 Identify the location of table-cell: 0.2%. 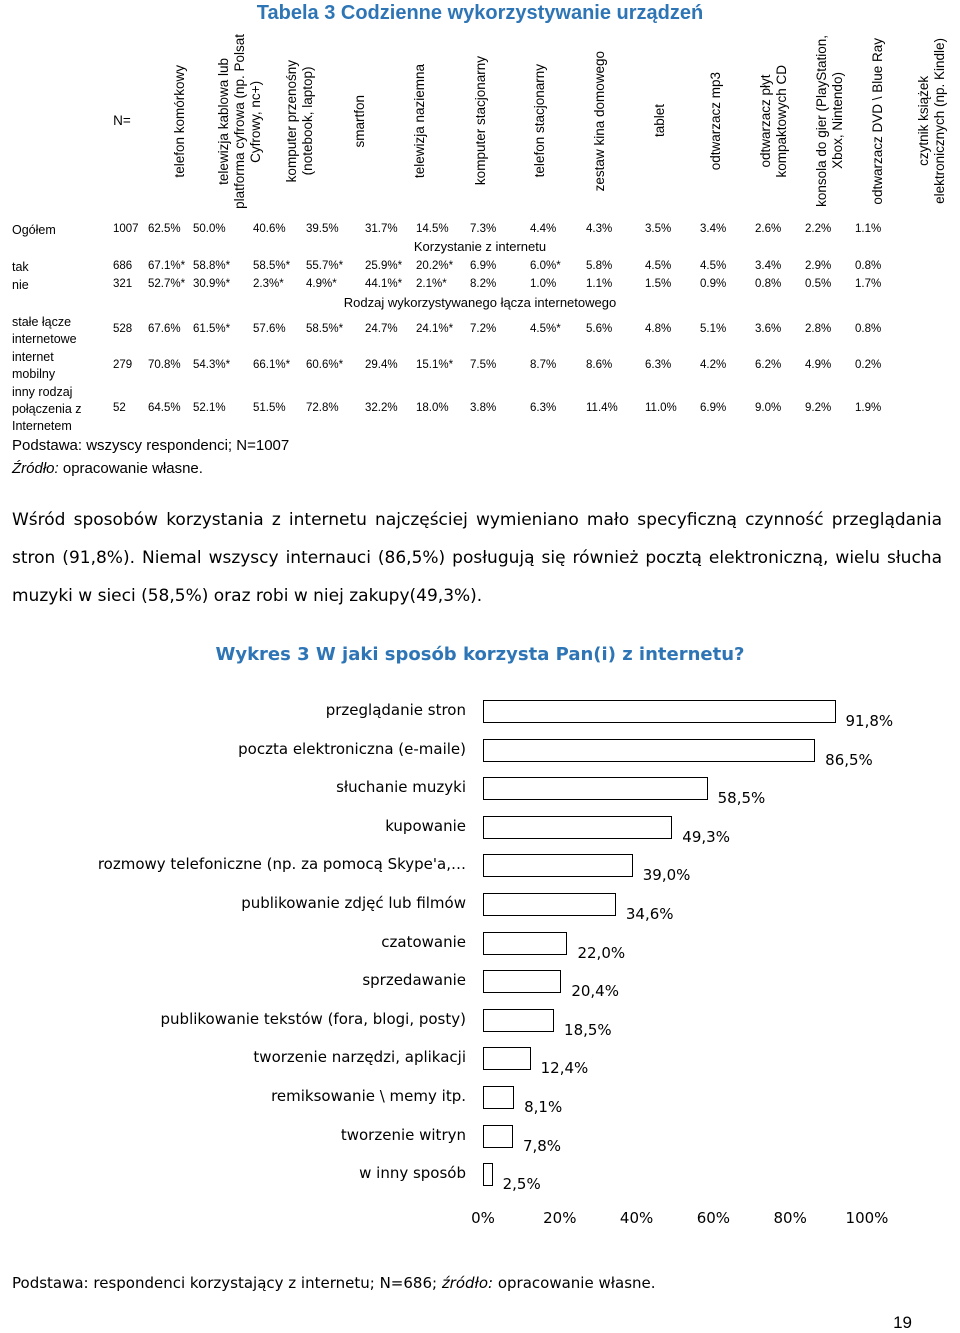
(868, 365).